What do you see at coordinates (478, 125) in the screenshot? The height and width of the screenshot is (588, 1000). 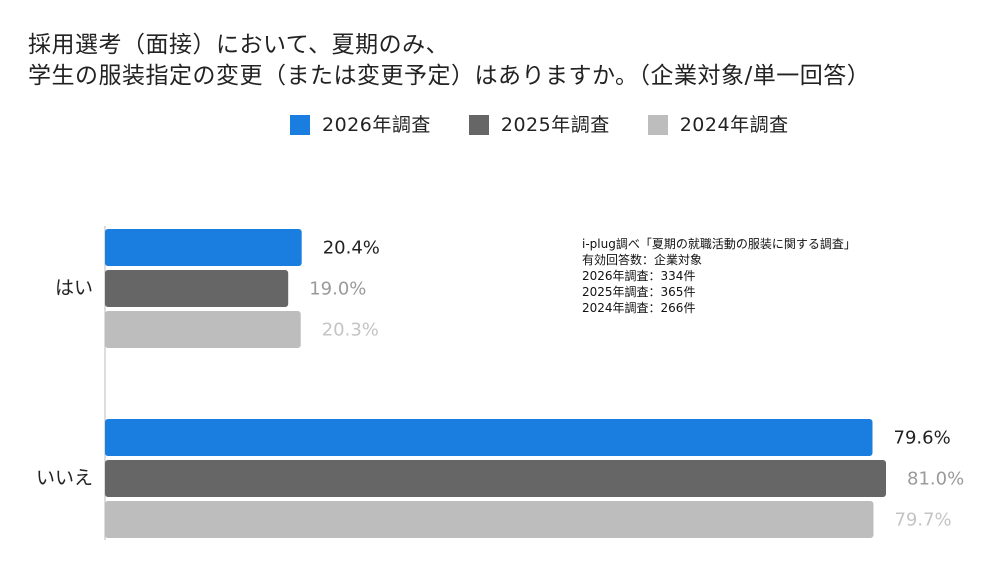 I see `legend-swatch-2025` at bounding box center [478, 125].